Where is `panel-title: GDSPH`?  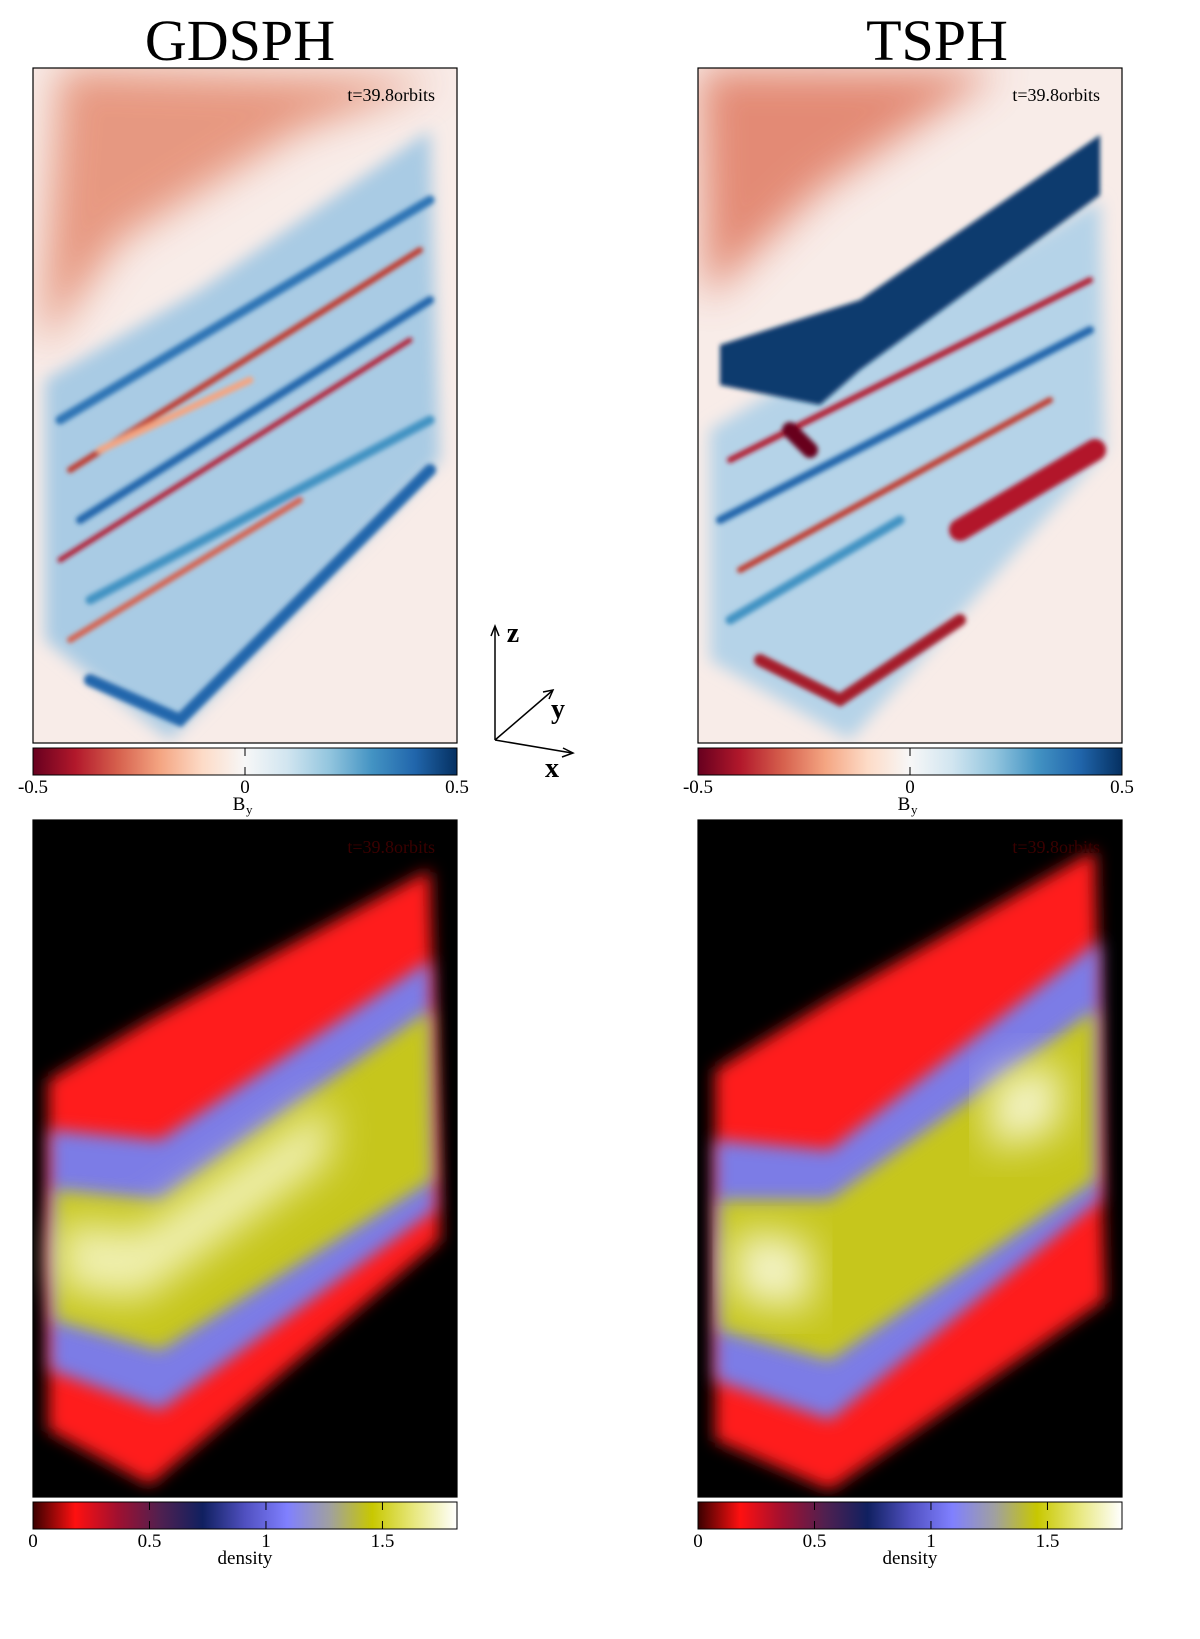
panel-title: GDSPH is located at coordinates (240, 40).